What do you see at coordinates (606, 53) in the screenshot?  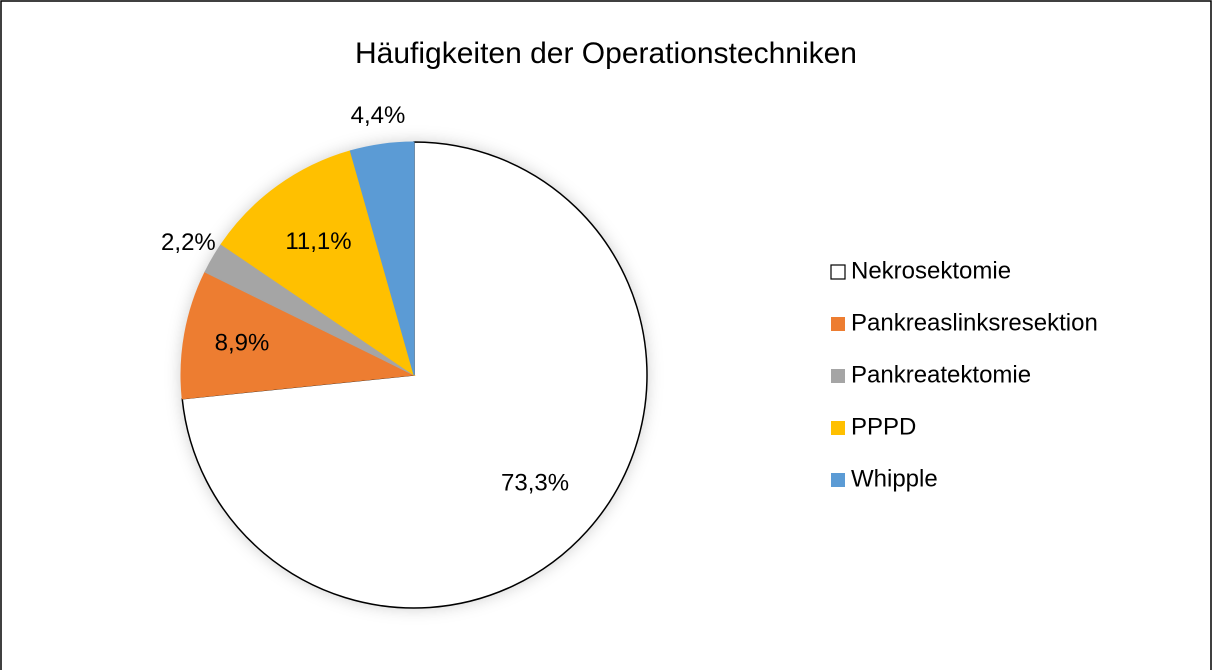 I see `chart-title: Häufigkeiten der Operationstechniken` at bounding box center [606, 53].